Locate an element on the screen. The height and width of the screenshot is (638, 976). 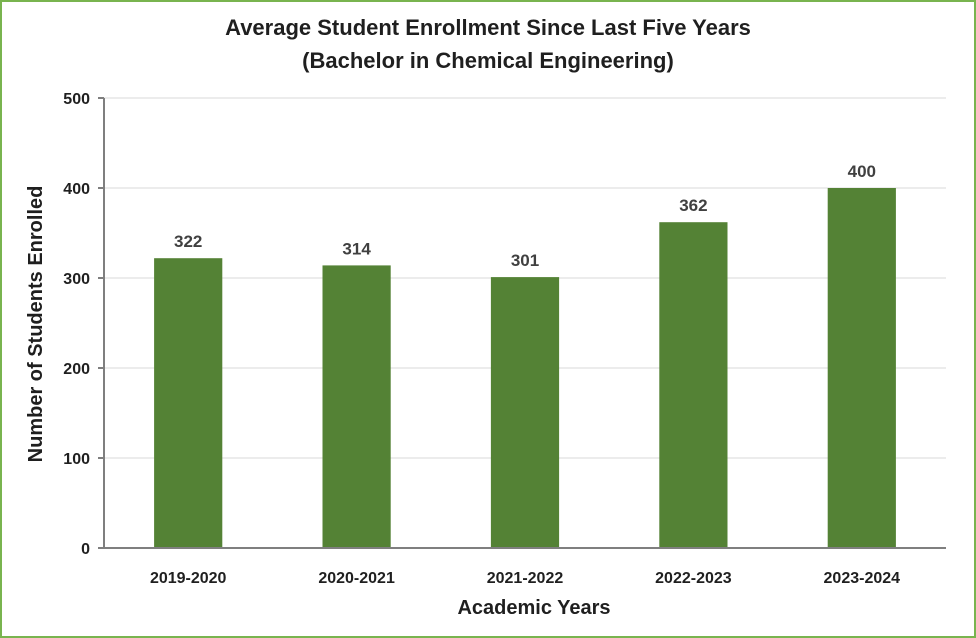
data-label: 362 is located at coordinates (693, 205).